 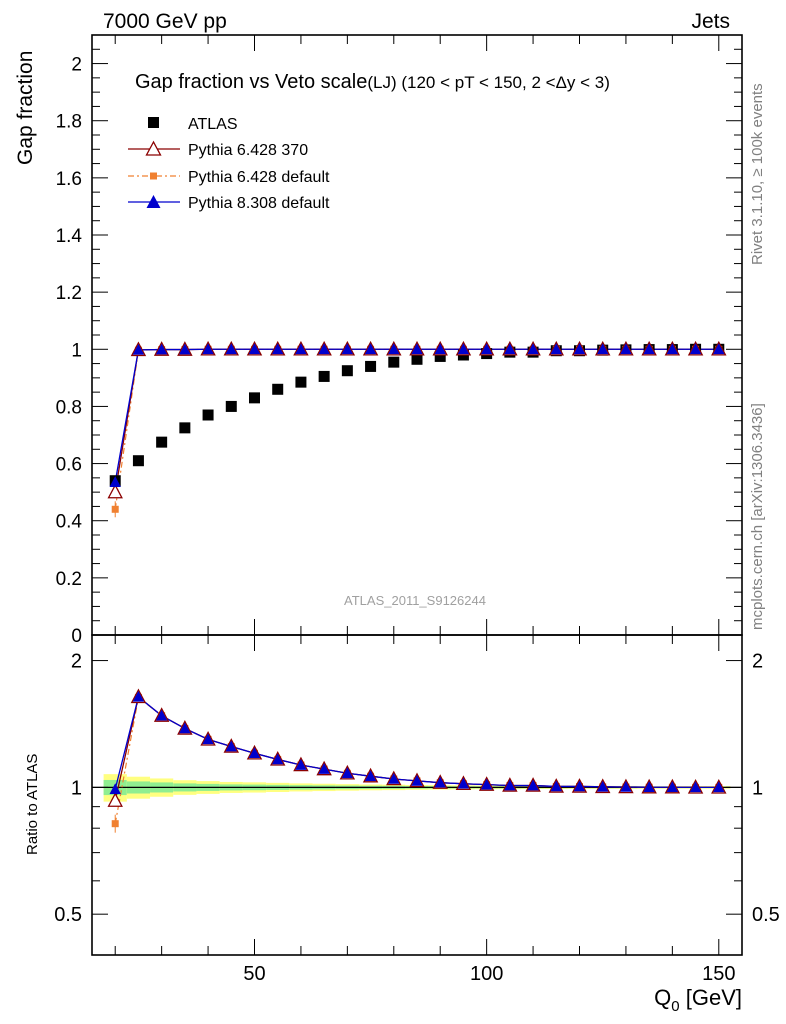 I want to click on ratio-y-tick-label-right: 0.5, so click(x=766, y=915).